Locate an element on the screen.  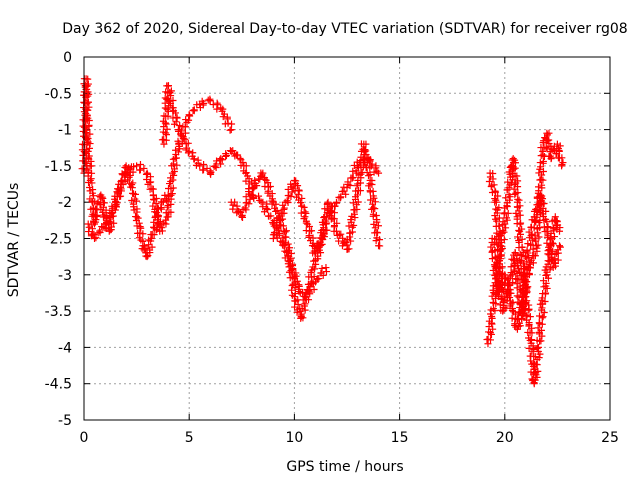
y-tick-label: -3.5 is located at coordinates (58, 312).